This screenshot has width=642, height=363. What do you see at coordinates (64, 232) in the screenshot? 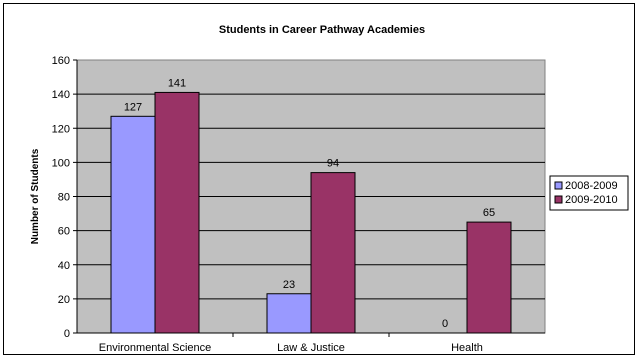
I see `y-tick-label: 60` at bounding box center [64, 232].